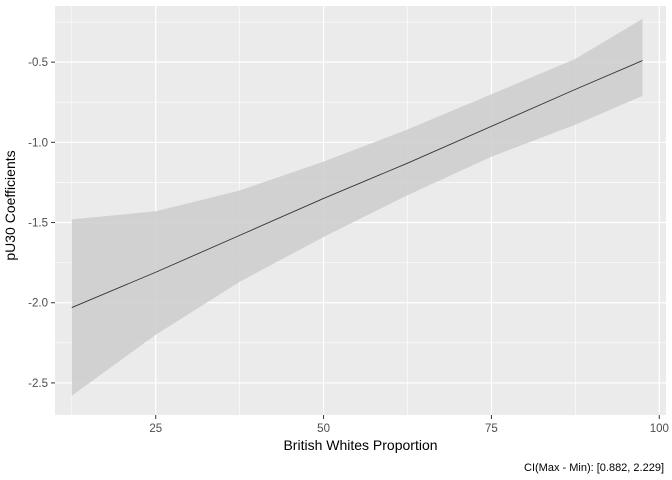  I want to click on y-tick-label: -1.0, so click(38, 143).